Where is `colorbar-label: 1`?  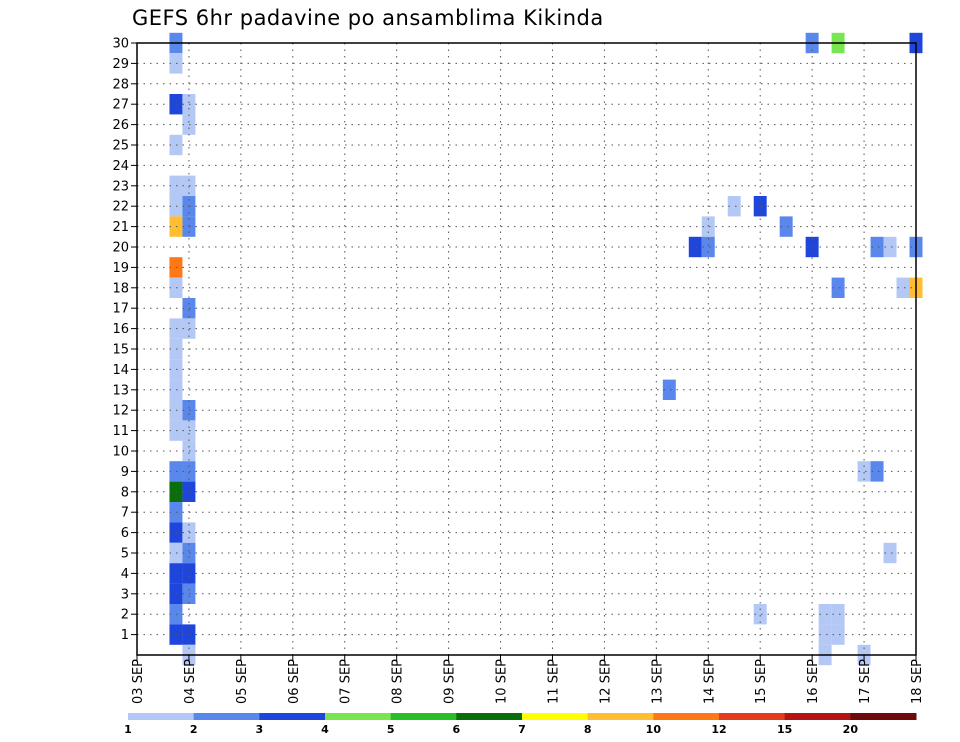
colorbar-label: 1 is located at coordinates (128, 729).